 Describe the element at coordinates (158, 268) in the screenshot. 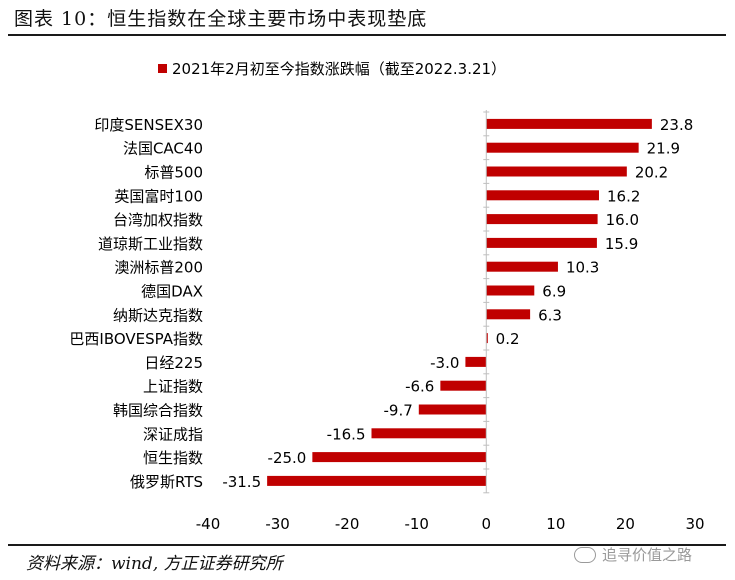

I see `category-label: 澳洲标普200` at that location.